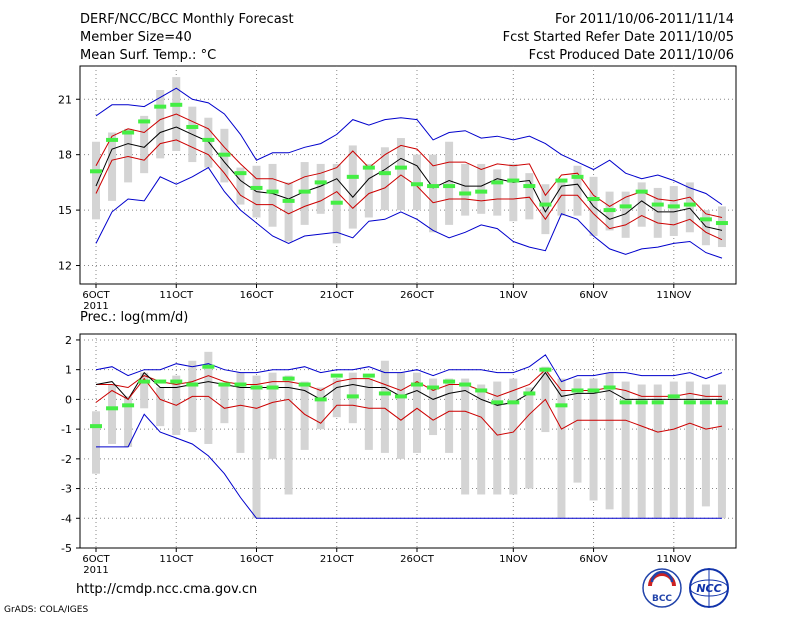 The height and width of the screenshot is (618, 800). What do you see at coordinates (409, 165) in the screenshot?
I see `temp-series-upper` at bounding box center [409, 165].